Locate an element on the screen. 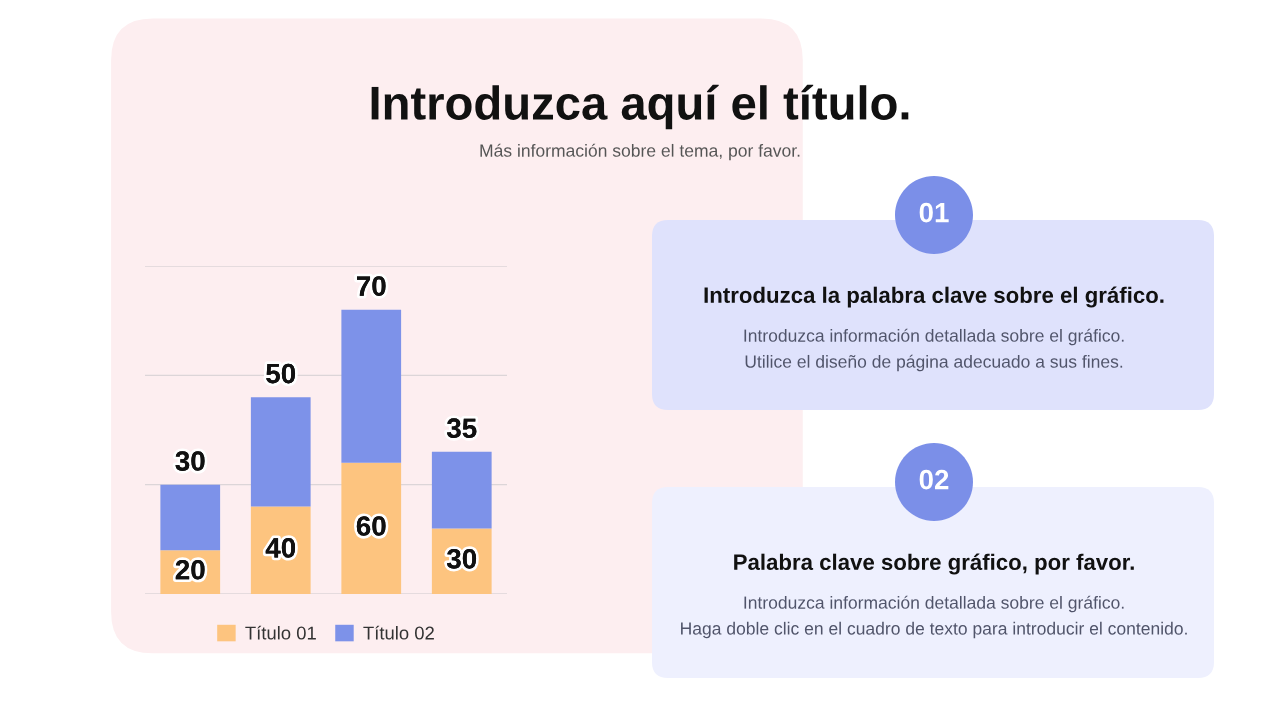  data-label: 40 is located at coordinates (280, 548).